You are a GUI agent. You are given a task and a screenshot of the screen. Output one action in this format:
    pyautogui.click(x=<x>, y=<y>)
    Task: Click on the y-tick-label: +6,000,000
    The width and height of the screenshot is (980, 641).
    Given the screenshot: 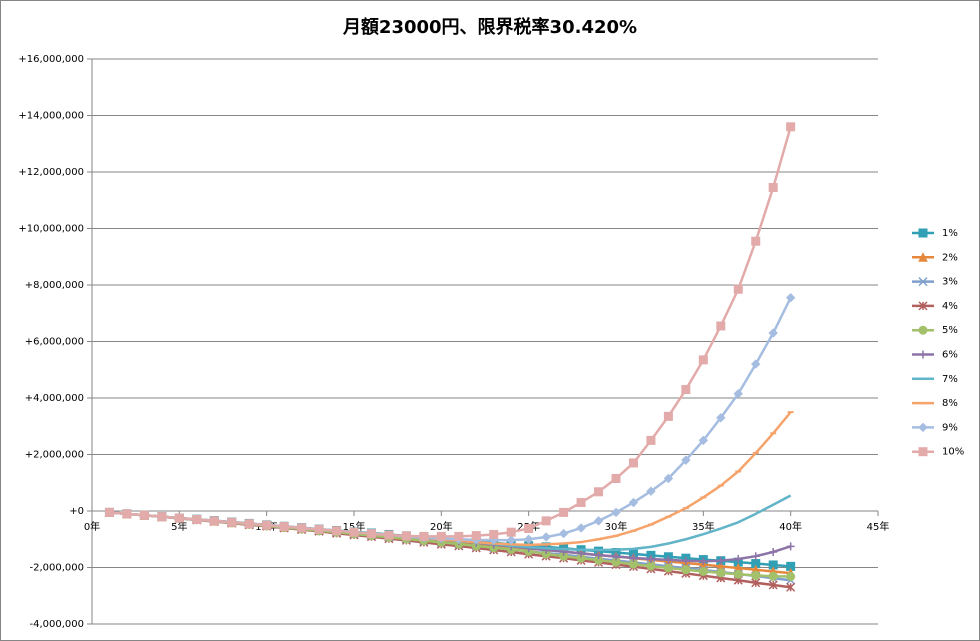 What is the action you would take?
    pyautogui.click(x=54, y=342)
    